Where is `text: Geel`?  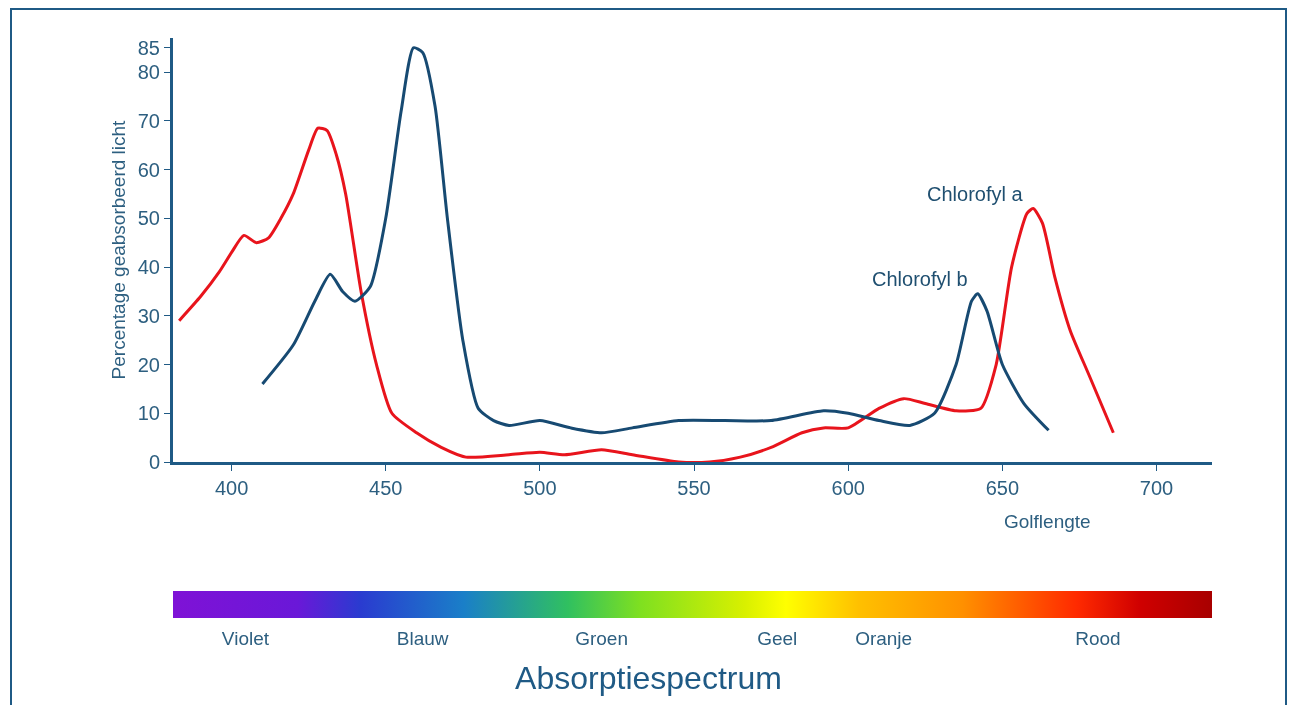 text: Geel is located at coordinates (777, 639).